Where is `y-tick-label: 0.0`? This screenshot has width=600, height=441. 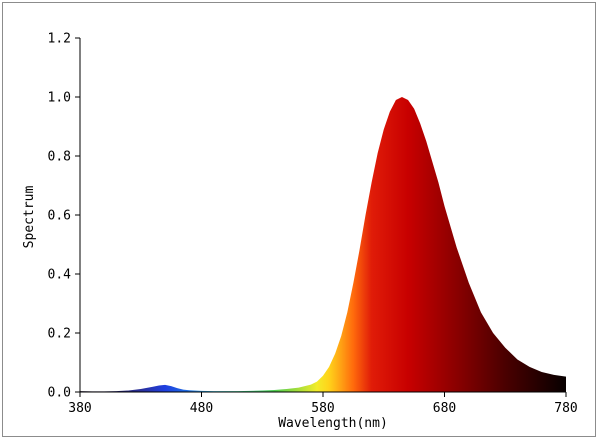
y-tick-label: 0.0 is located at coordinates (59, 393).